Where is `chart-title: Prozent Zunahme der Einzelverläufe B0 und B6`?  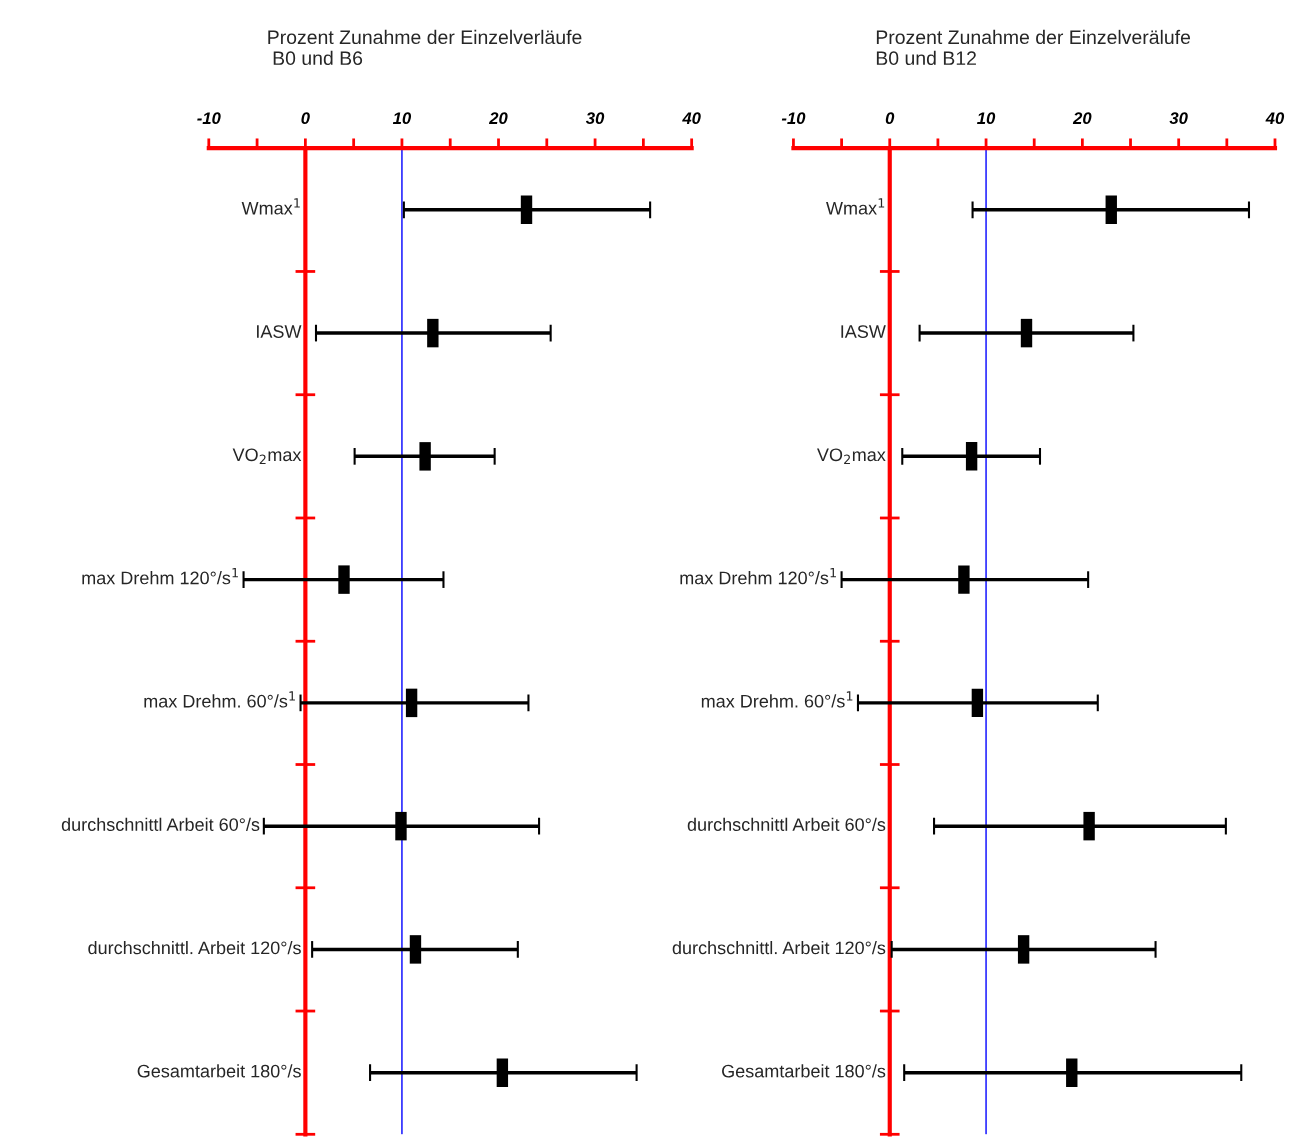
chart-title: Prozent Zunahme der Einzelverläufe B0 und B6 is located at coordinates (425, 47).